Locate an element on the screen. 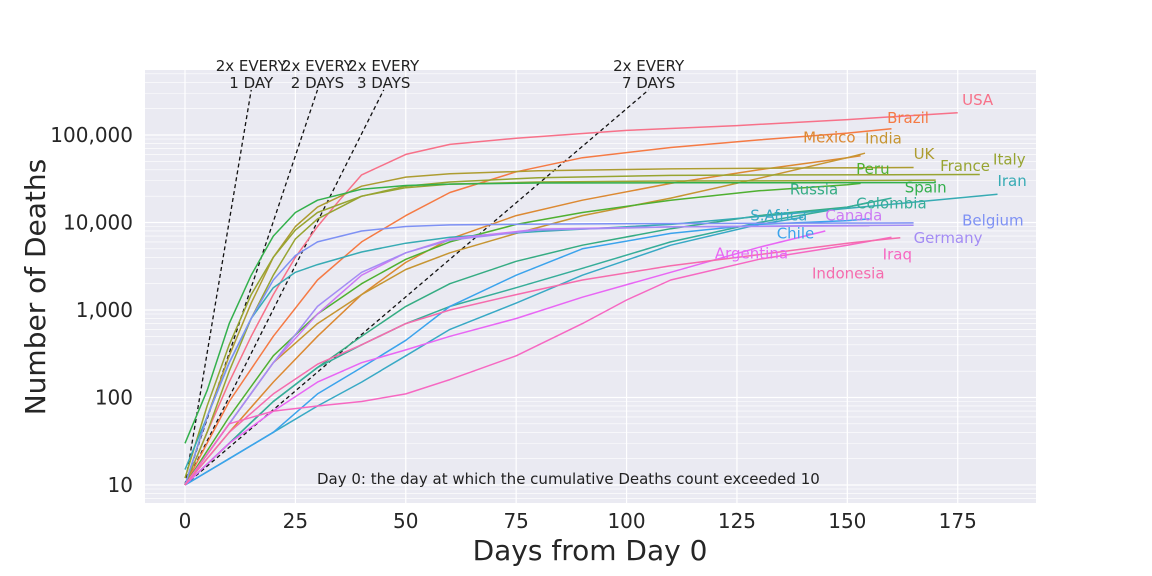 This screenshot has height=576, width=1152. x-tick-label: 75 is located at coordinates (515, 521).